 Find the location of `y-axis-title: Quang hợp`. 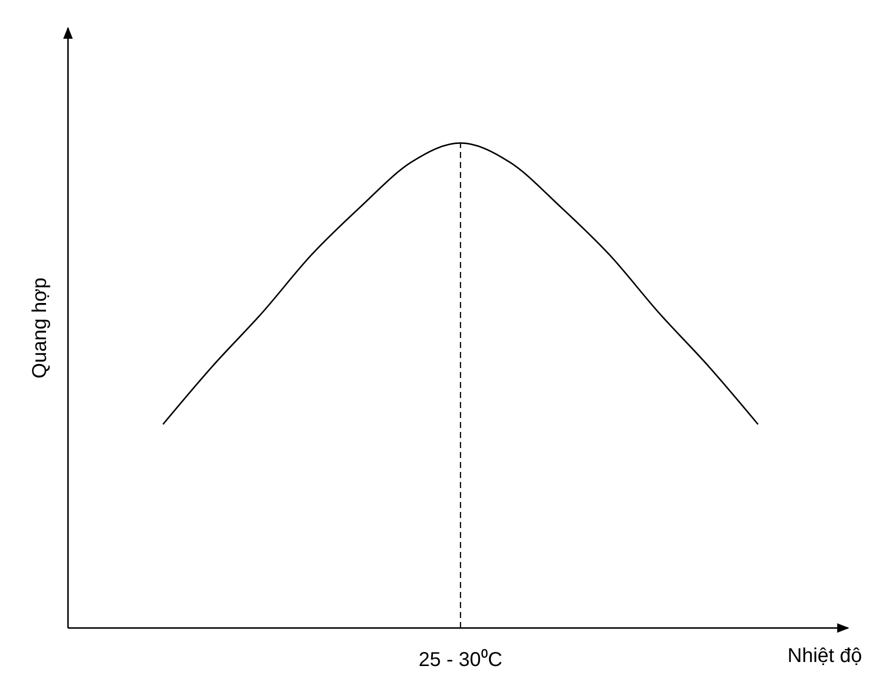

y-axis-title: Quang hợp is located at coordinates (40, 328).